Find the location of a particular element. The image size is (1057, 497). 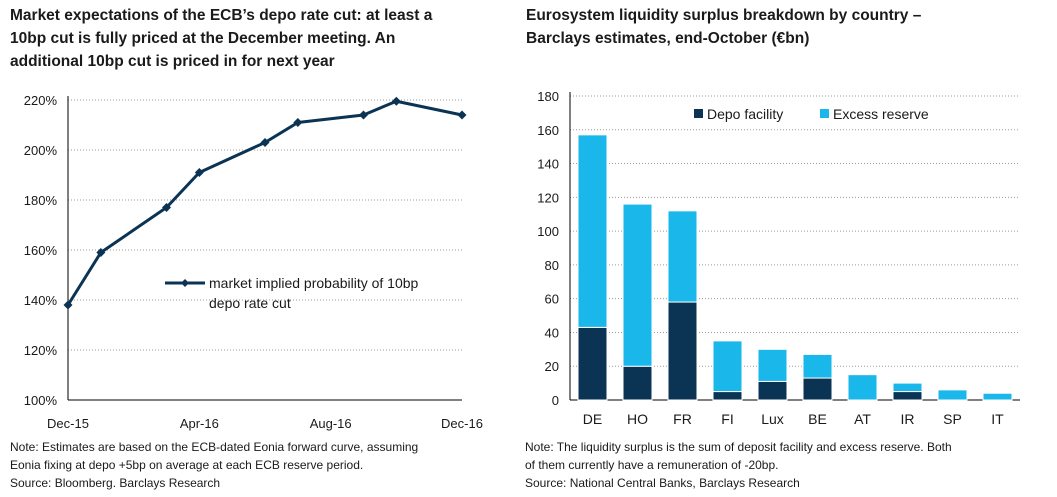

x-tick-label: Aug-16 is located at coordinates (331, 423).